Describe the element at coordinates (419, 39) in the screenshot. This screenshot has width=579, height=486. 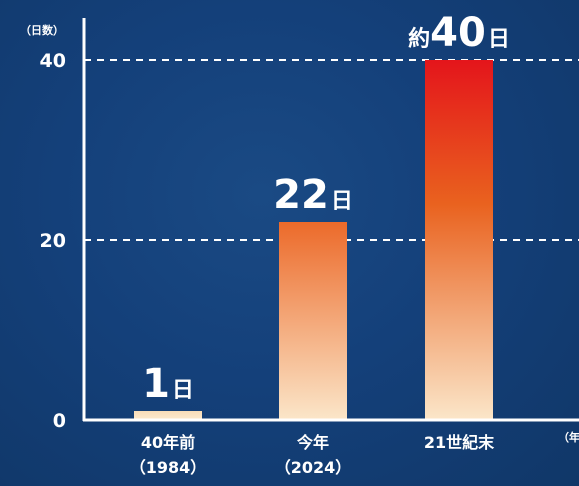
I see `data-label-prefix-2: 約` at that location.